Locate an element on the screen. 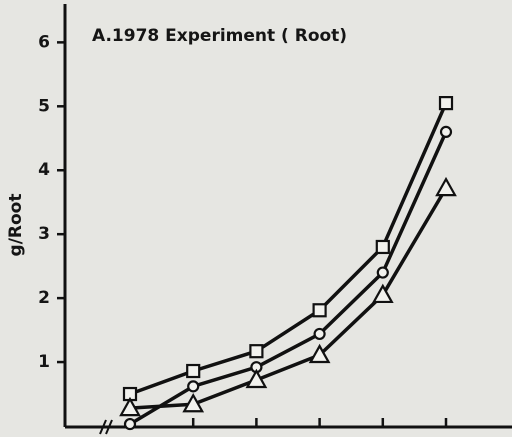  y-tick-label: 6 is located at coordinates (44, 42).